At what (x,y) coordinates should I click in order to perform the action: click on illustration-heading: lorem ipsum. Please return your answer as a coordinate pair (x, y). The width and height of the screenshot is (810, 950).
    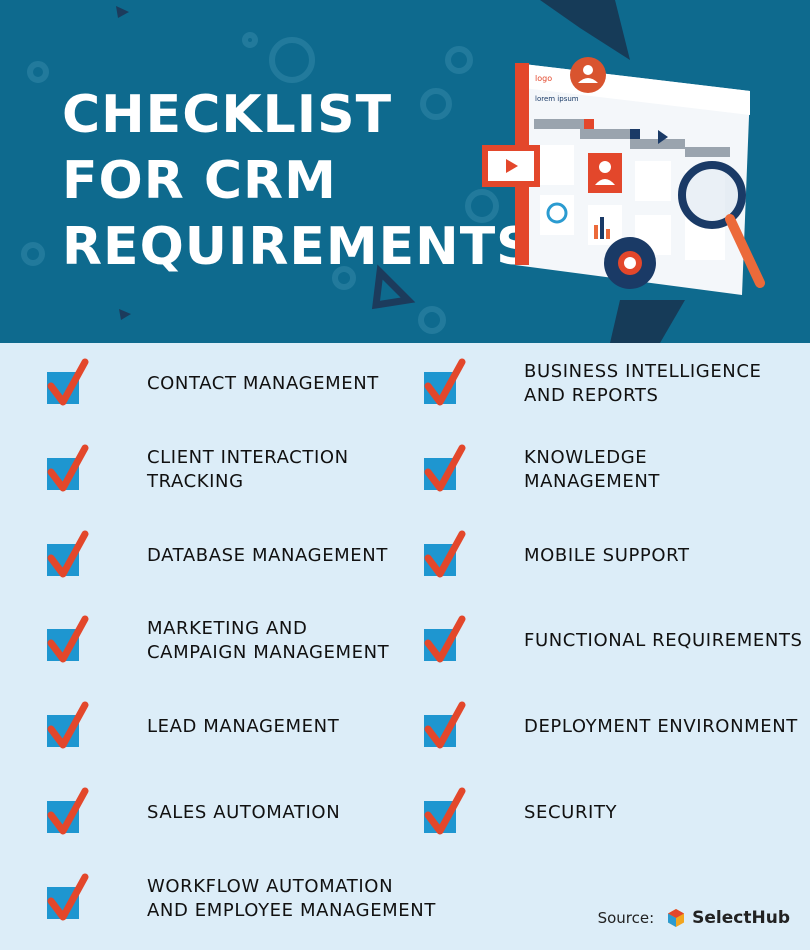
    Looking at the image, I should click on (557, 99).